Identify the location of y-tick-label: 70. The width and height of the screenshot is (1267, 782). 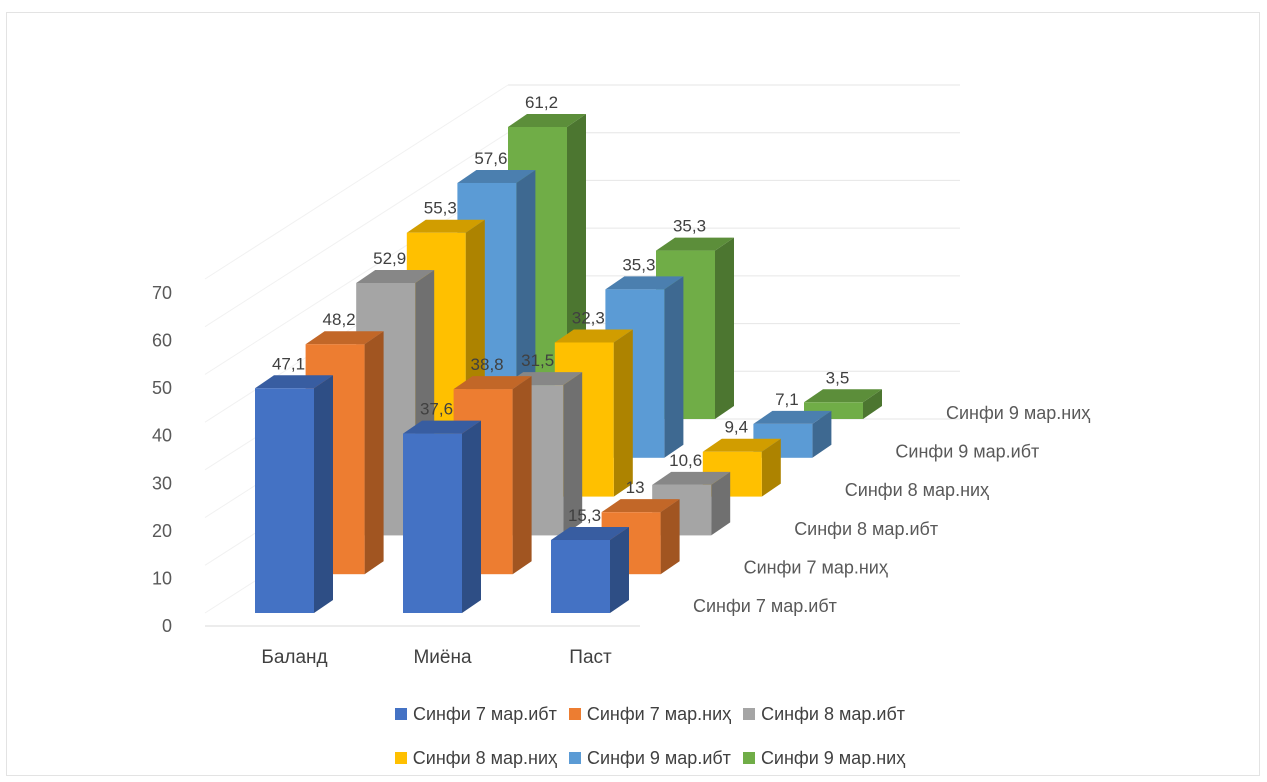
(162, 293).